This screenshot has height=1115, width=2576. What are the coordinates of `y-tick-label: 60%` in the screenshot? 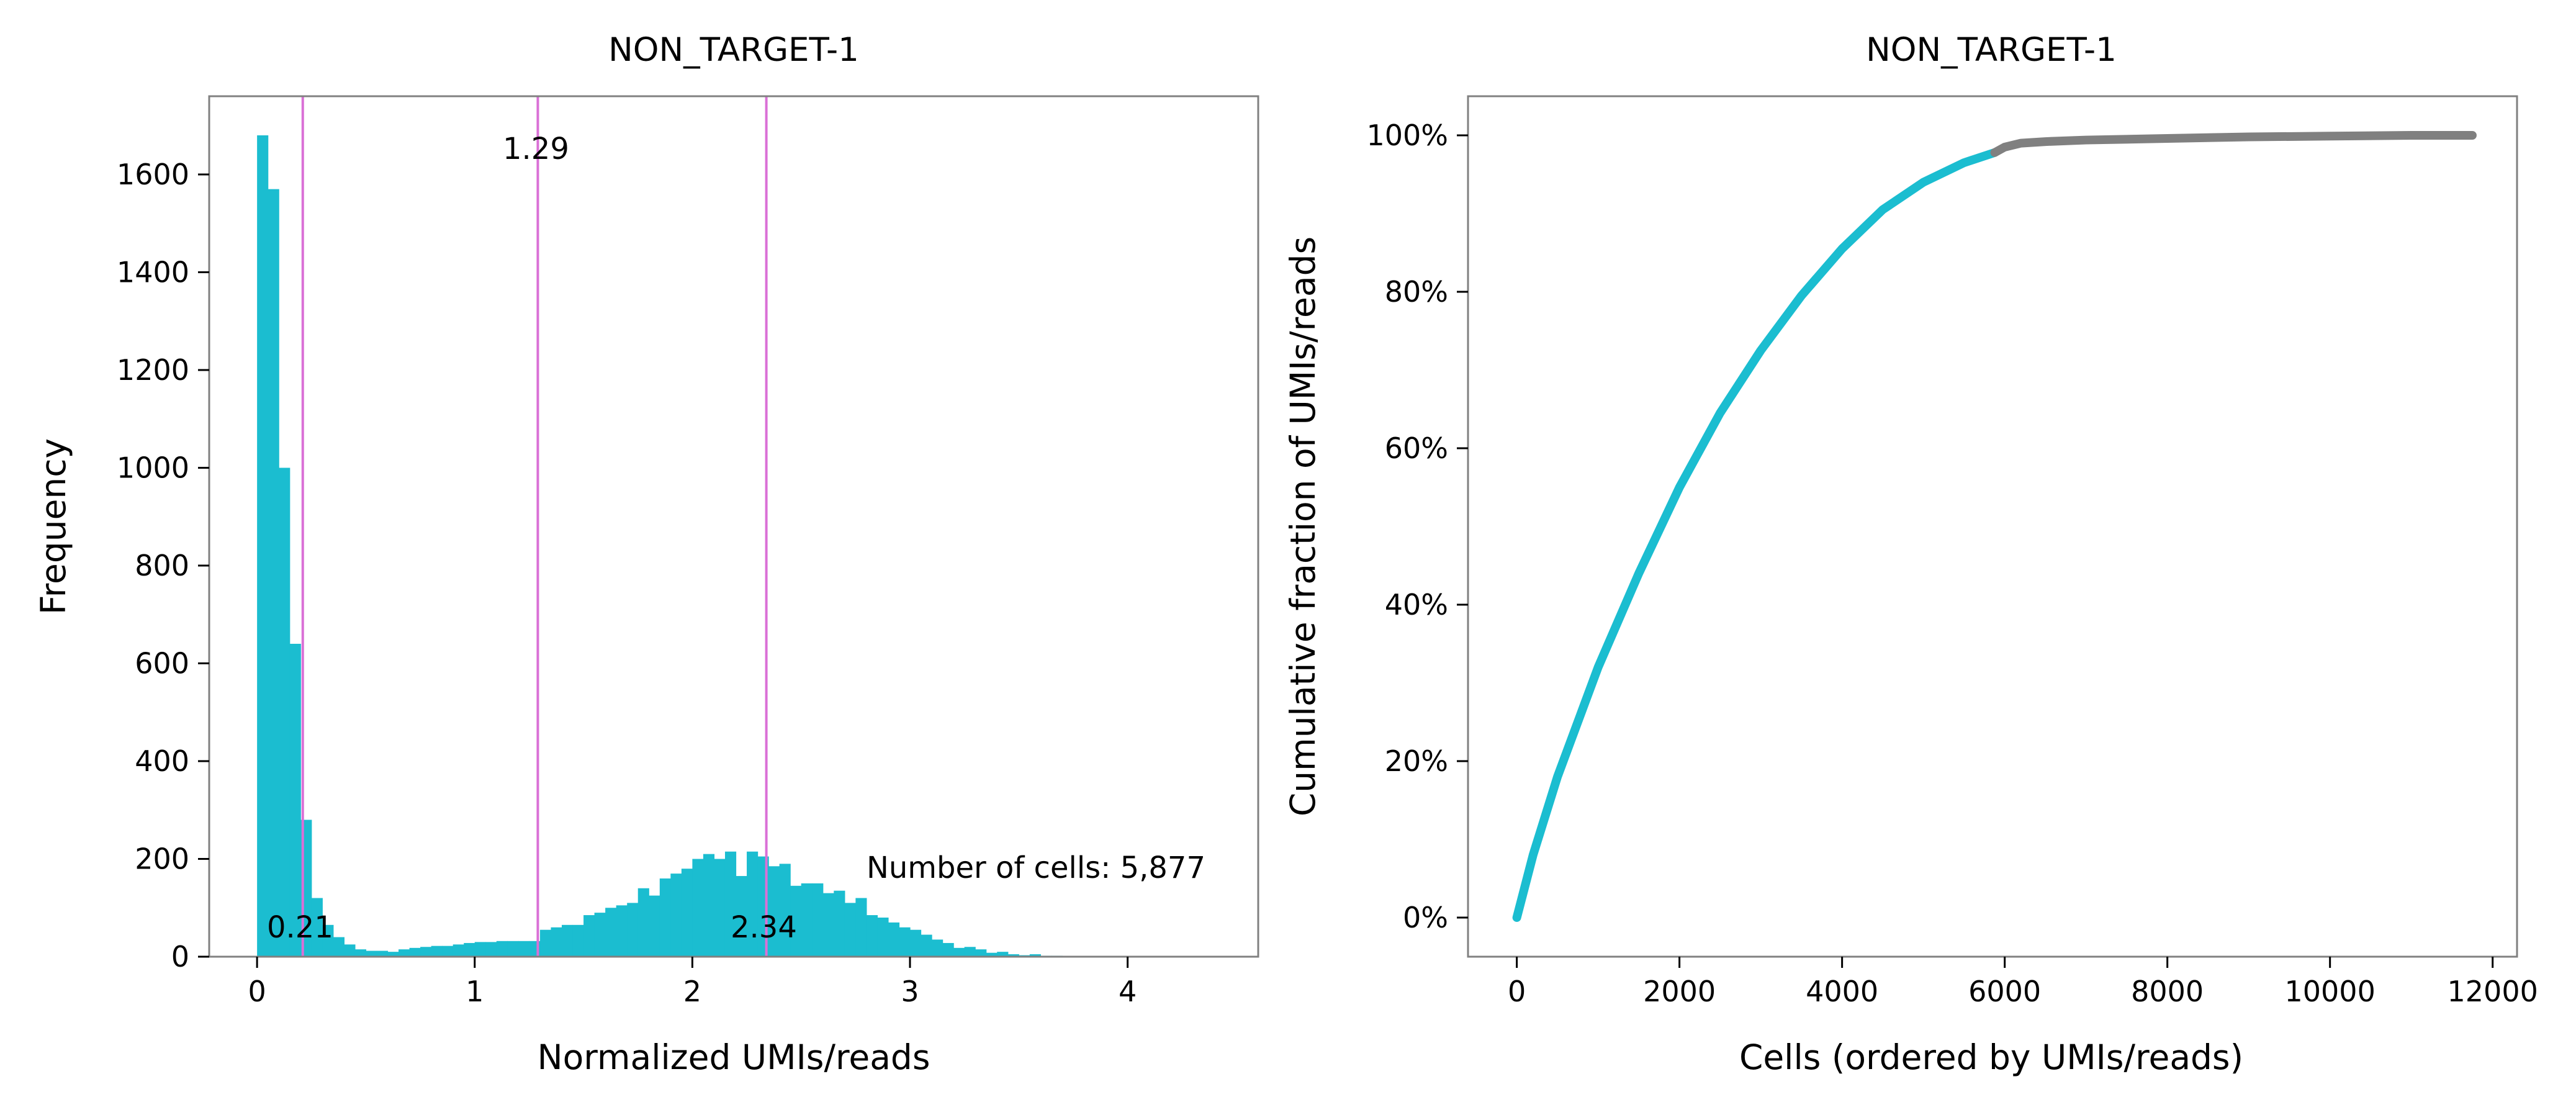 It's located at (1416, 448).